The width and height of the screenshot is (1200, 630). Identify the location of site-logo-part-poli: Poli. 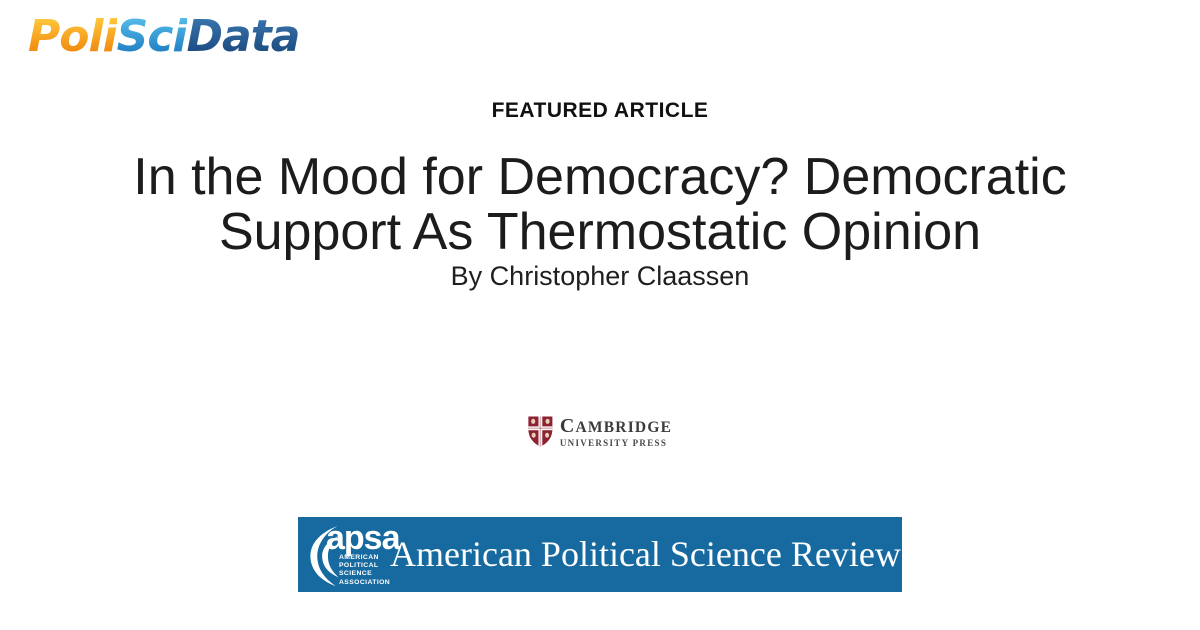
(73, 36).